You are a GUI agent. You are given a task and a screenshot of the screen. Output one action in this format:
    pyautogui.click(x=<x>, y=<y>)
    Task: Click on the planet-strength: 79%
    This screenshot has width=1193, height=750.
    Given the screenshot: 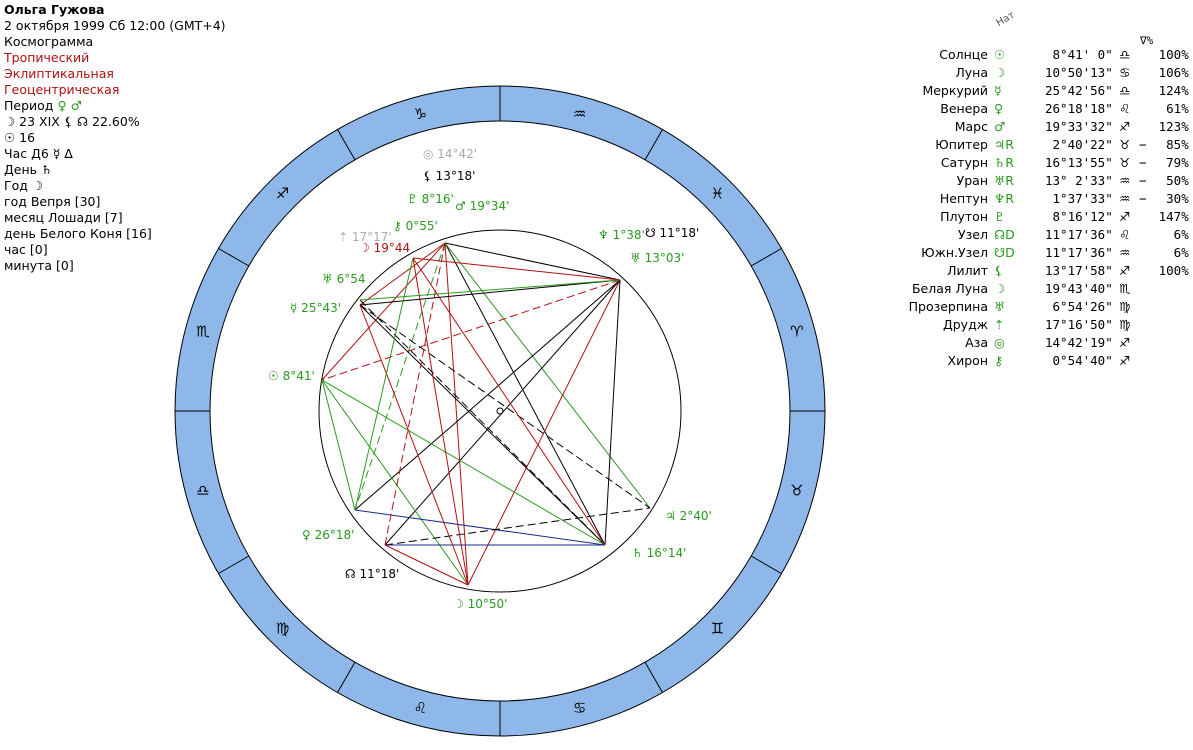 What is the action you would take?
    pyautogui.click(x=1177, y=162)
    